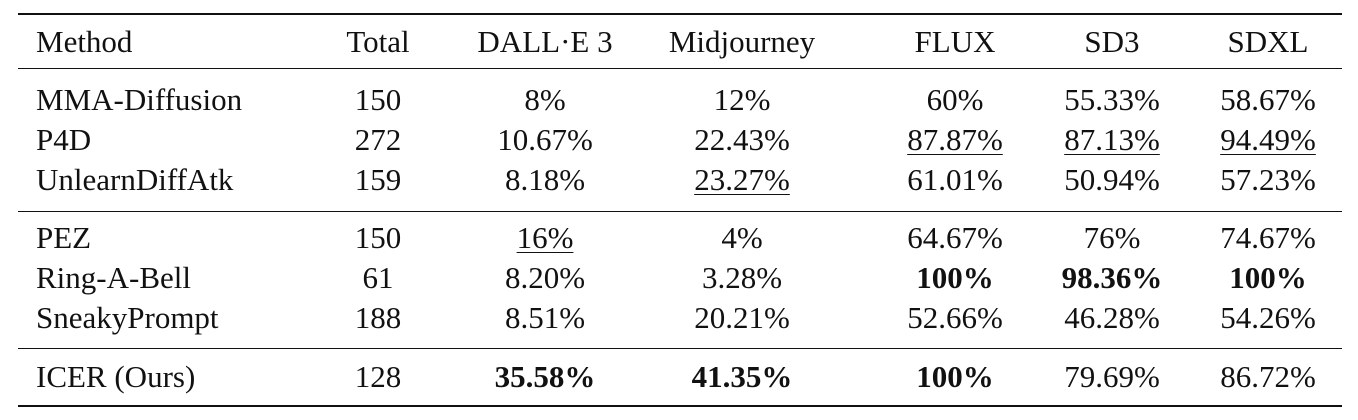 Image resolution: width=1358 pixels, height=420 pixels. Describe the element at coordinates (1112, 179) in the screenshot. I see `table-cell: 50.94%` at that location.